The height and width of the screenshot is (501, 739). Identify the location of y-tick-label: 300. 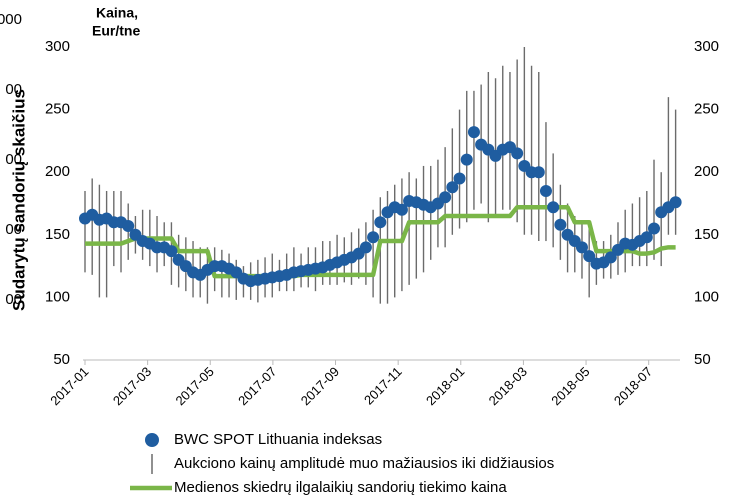
(57, 46).